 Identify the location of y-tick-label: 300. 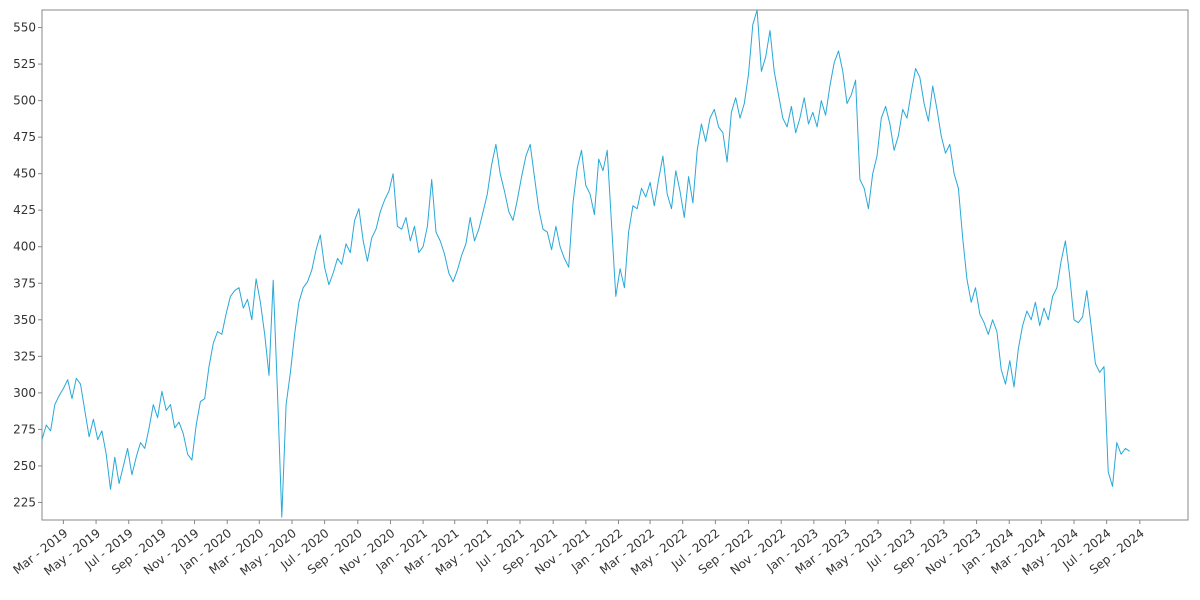
(24, 393).